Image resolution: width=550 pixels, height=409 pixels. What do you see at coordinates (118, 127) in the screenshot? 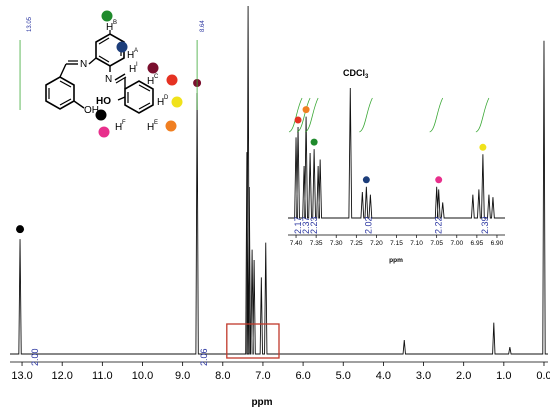
I see `hf-label: H` at bounding box center [118, 127].